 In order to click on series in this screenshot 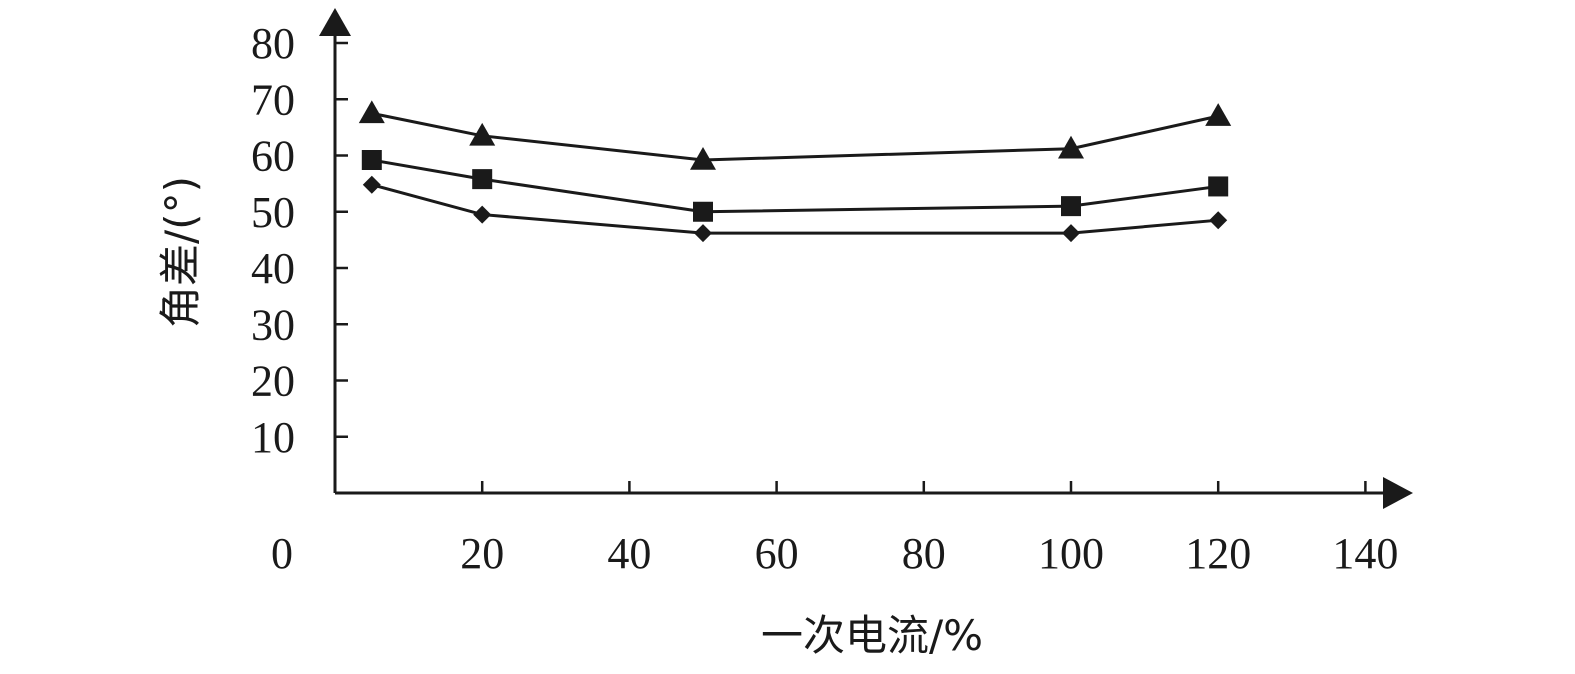, I will do `click(795, 171)`.